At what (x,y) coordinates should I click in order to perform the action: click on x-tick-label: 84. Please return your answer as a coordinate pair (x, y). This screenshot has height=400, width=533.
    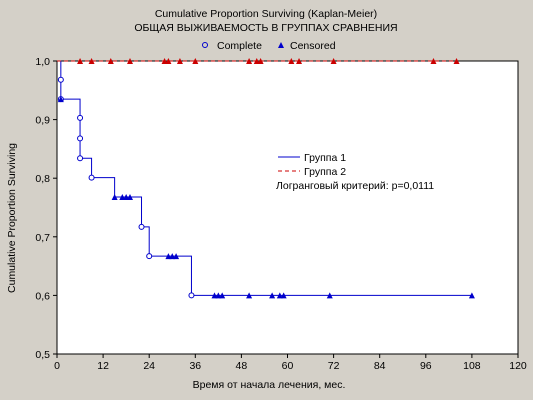
    Looking at the image, I should click on (380, 366).